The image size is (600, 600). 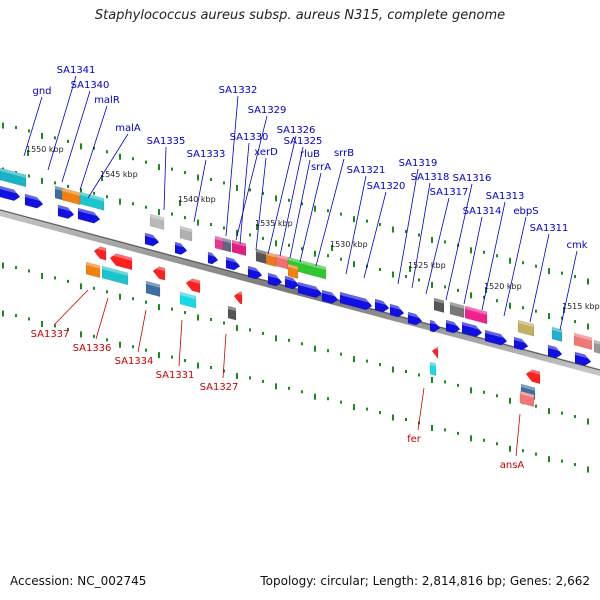 I want to click on gene-label-mala: malA, so click(x=128, y=128).